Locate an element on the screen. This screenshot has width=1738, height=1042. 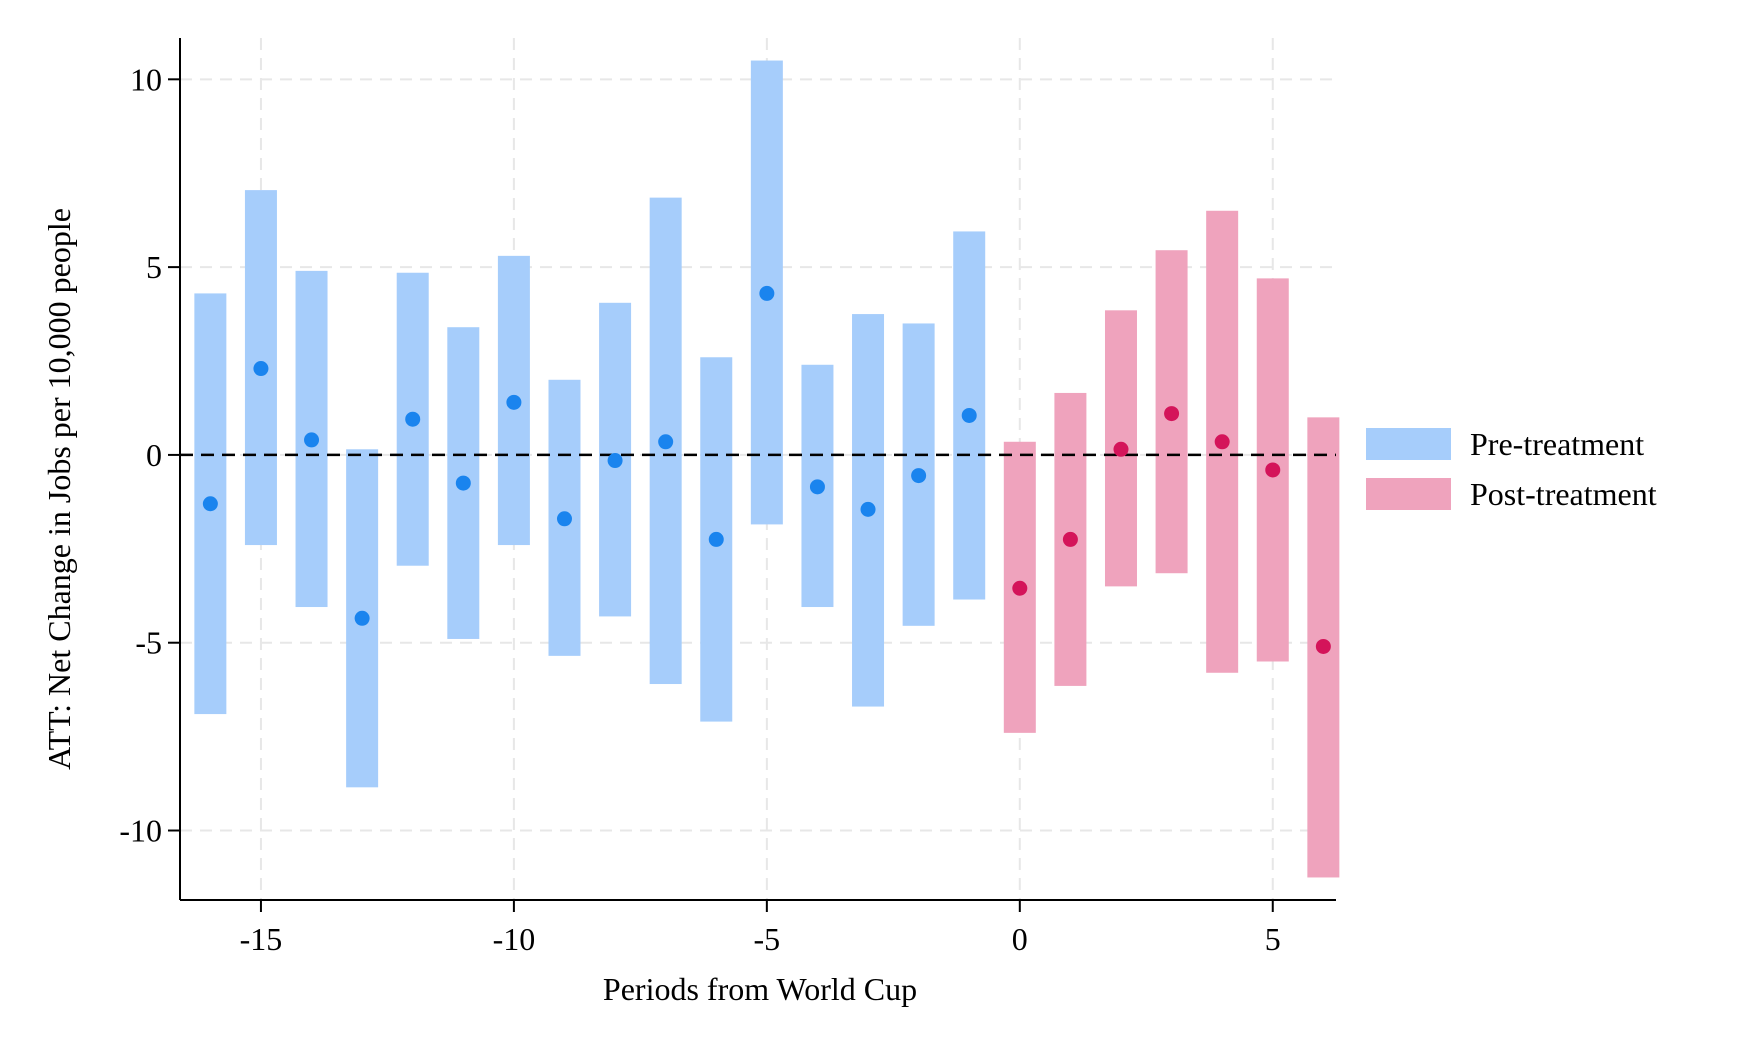
y-tick-label: -5 is located at coordinates (148, 643).